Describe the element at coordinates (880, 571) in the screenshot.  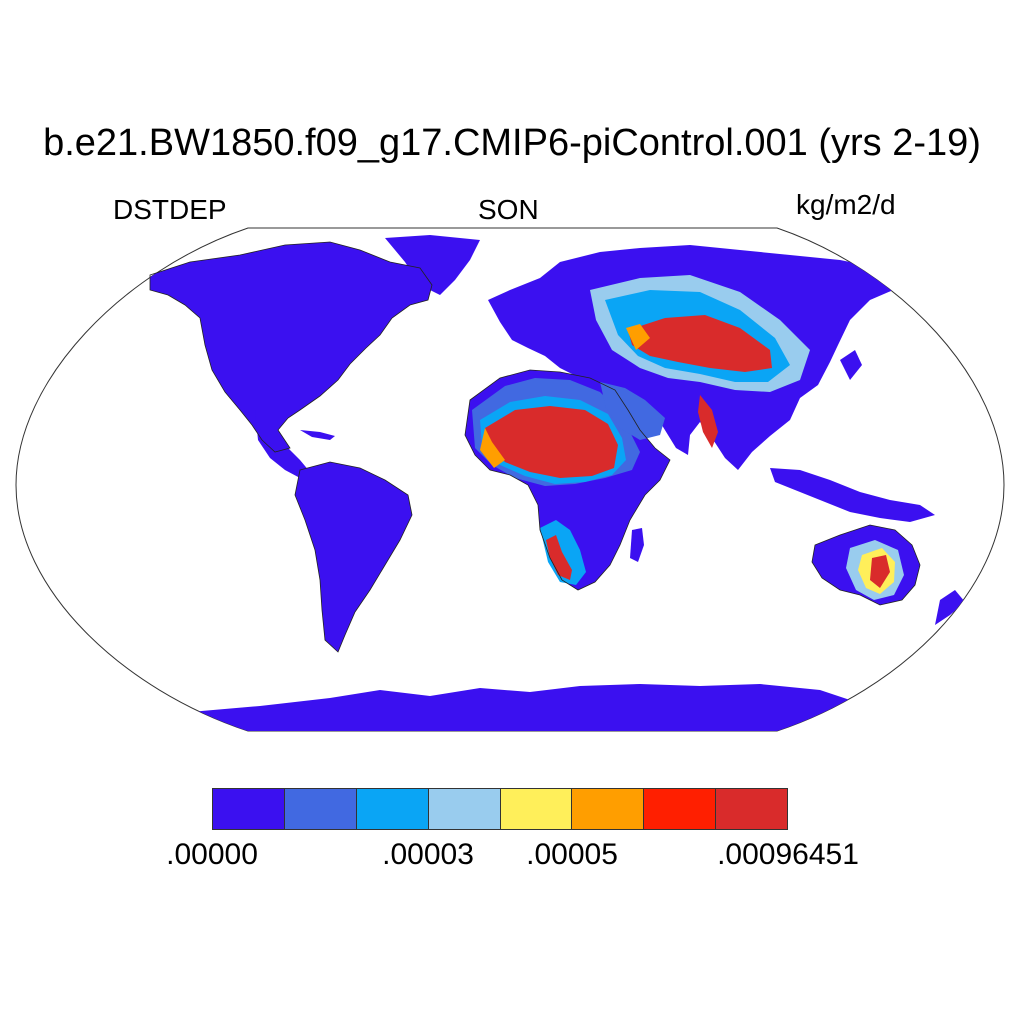
I see `australia-red-zone` at that location.